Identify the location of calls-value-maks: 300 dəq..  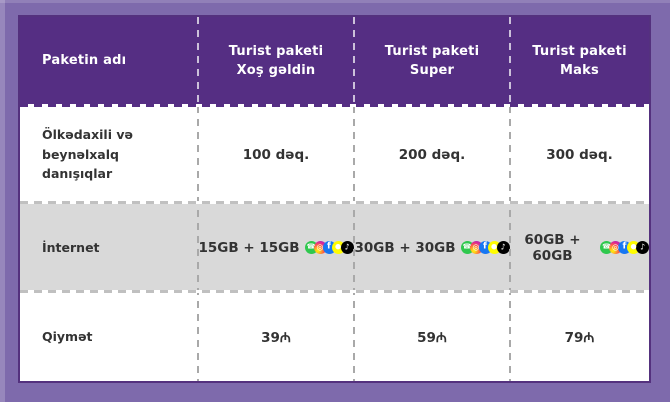
(579, 154).